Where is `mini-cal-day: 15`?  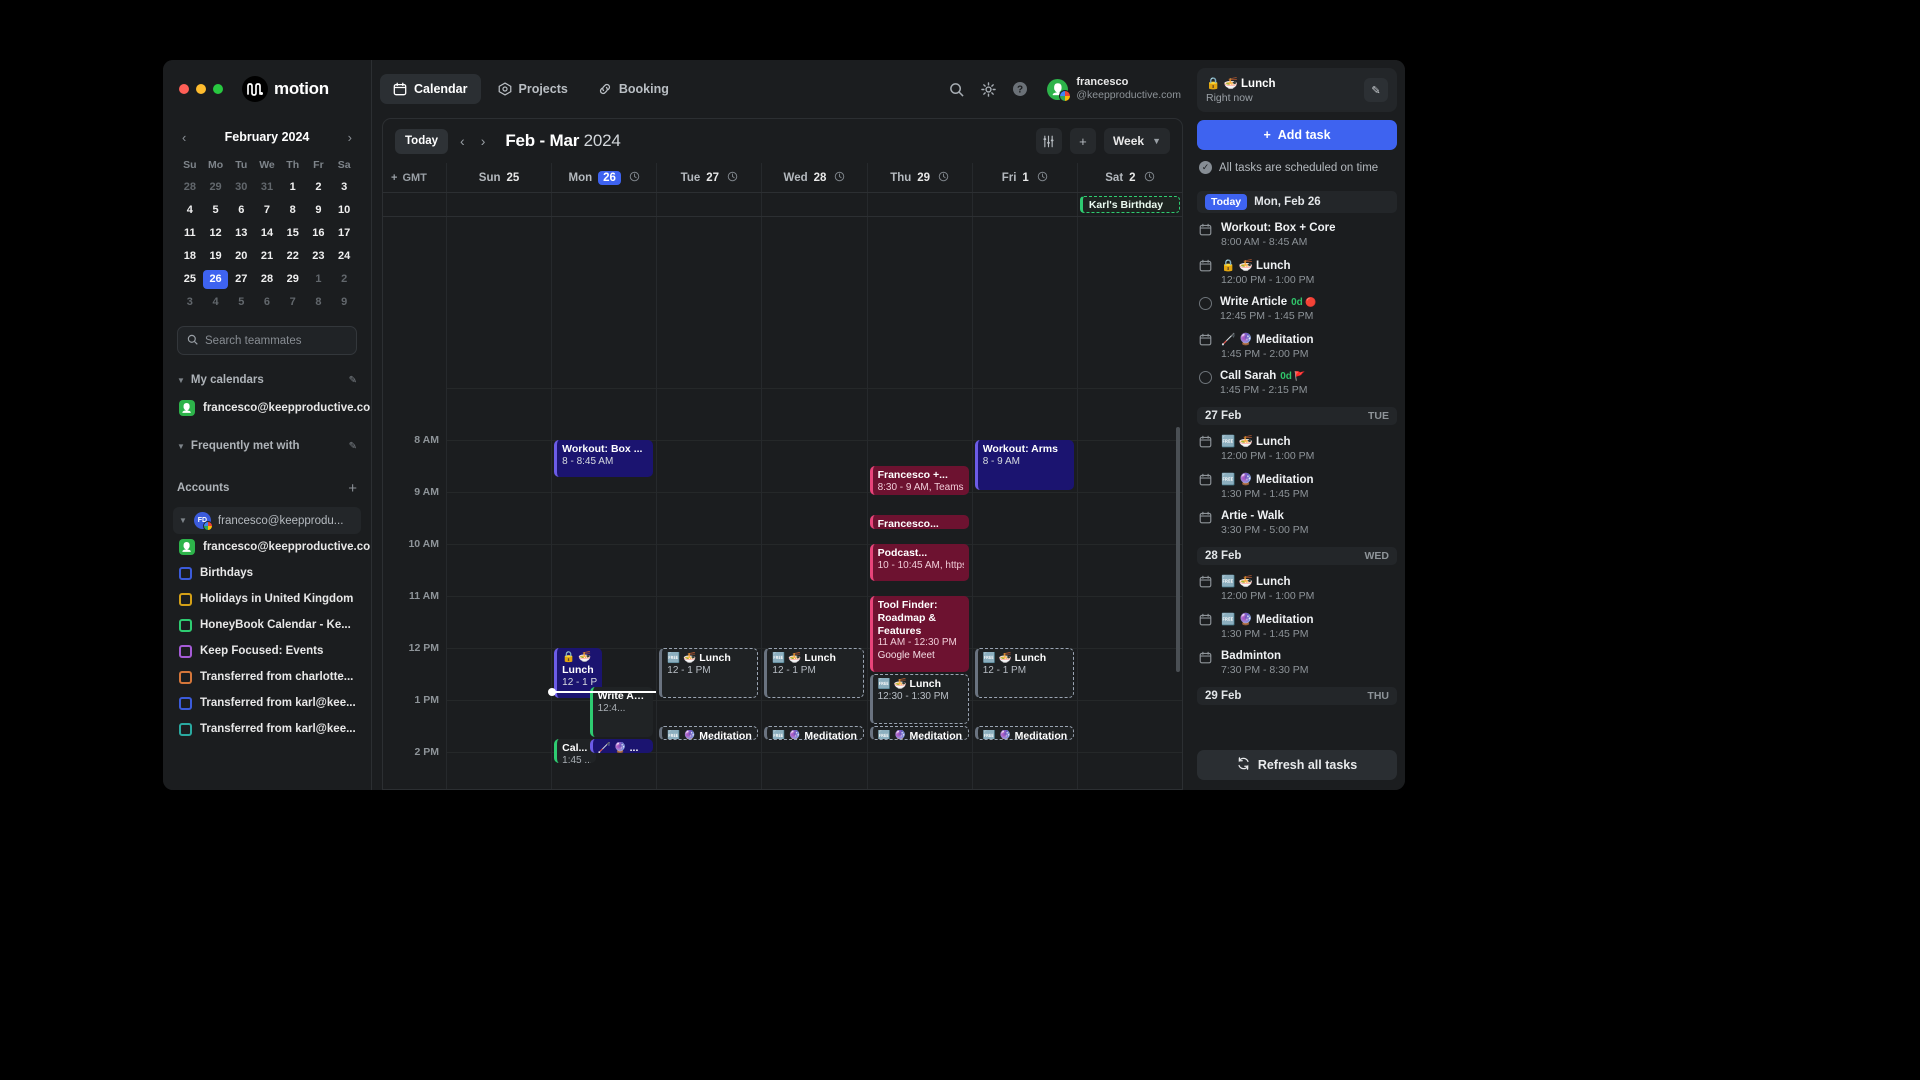
mini-cal-day: 15 is located at coordinates (292, 233).